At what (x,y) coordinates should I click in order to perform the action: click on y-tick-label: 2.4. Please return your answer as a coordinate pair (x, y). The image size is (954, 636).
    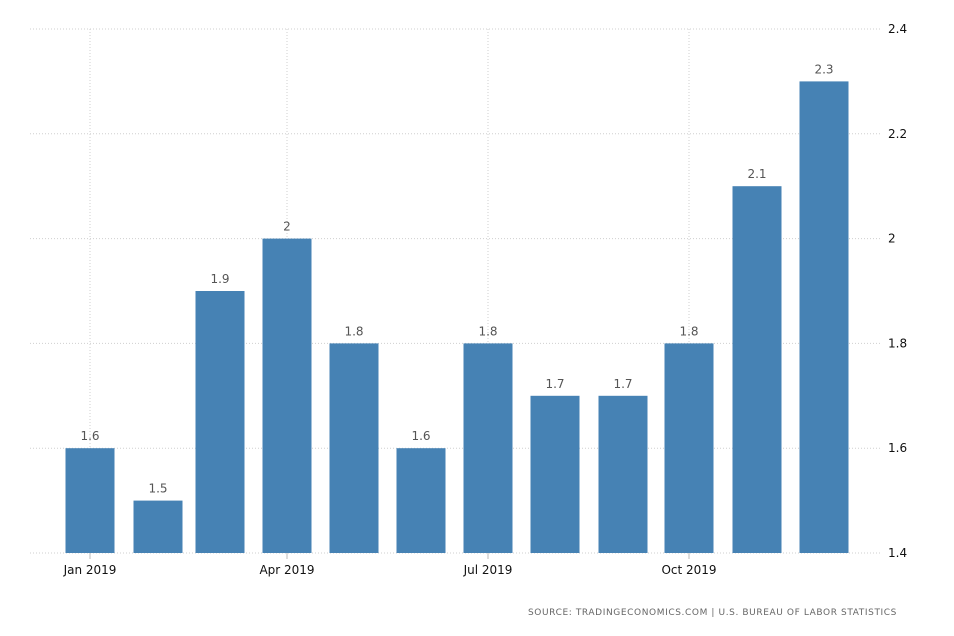
    Looking at the image, I should click on (897, 29).